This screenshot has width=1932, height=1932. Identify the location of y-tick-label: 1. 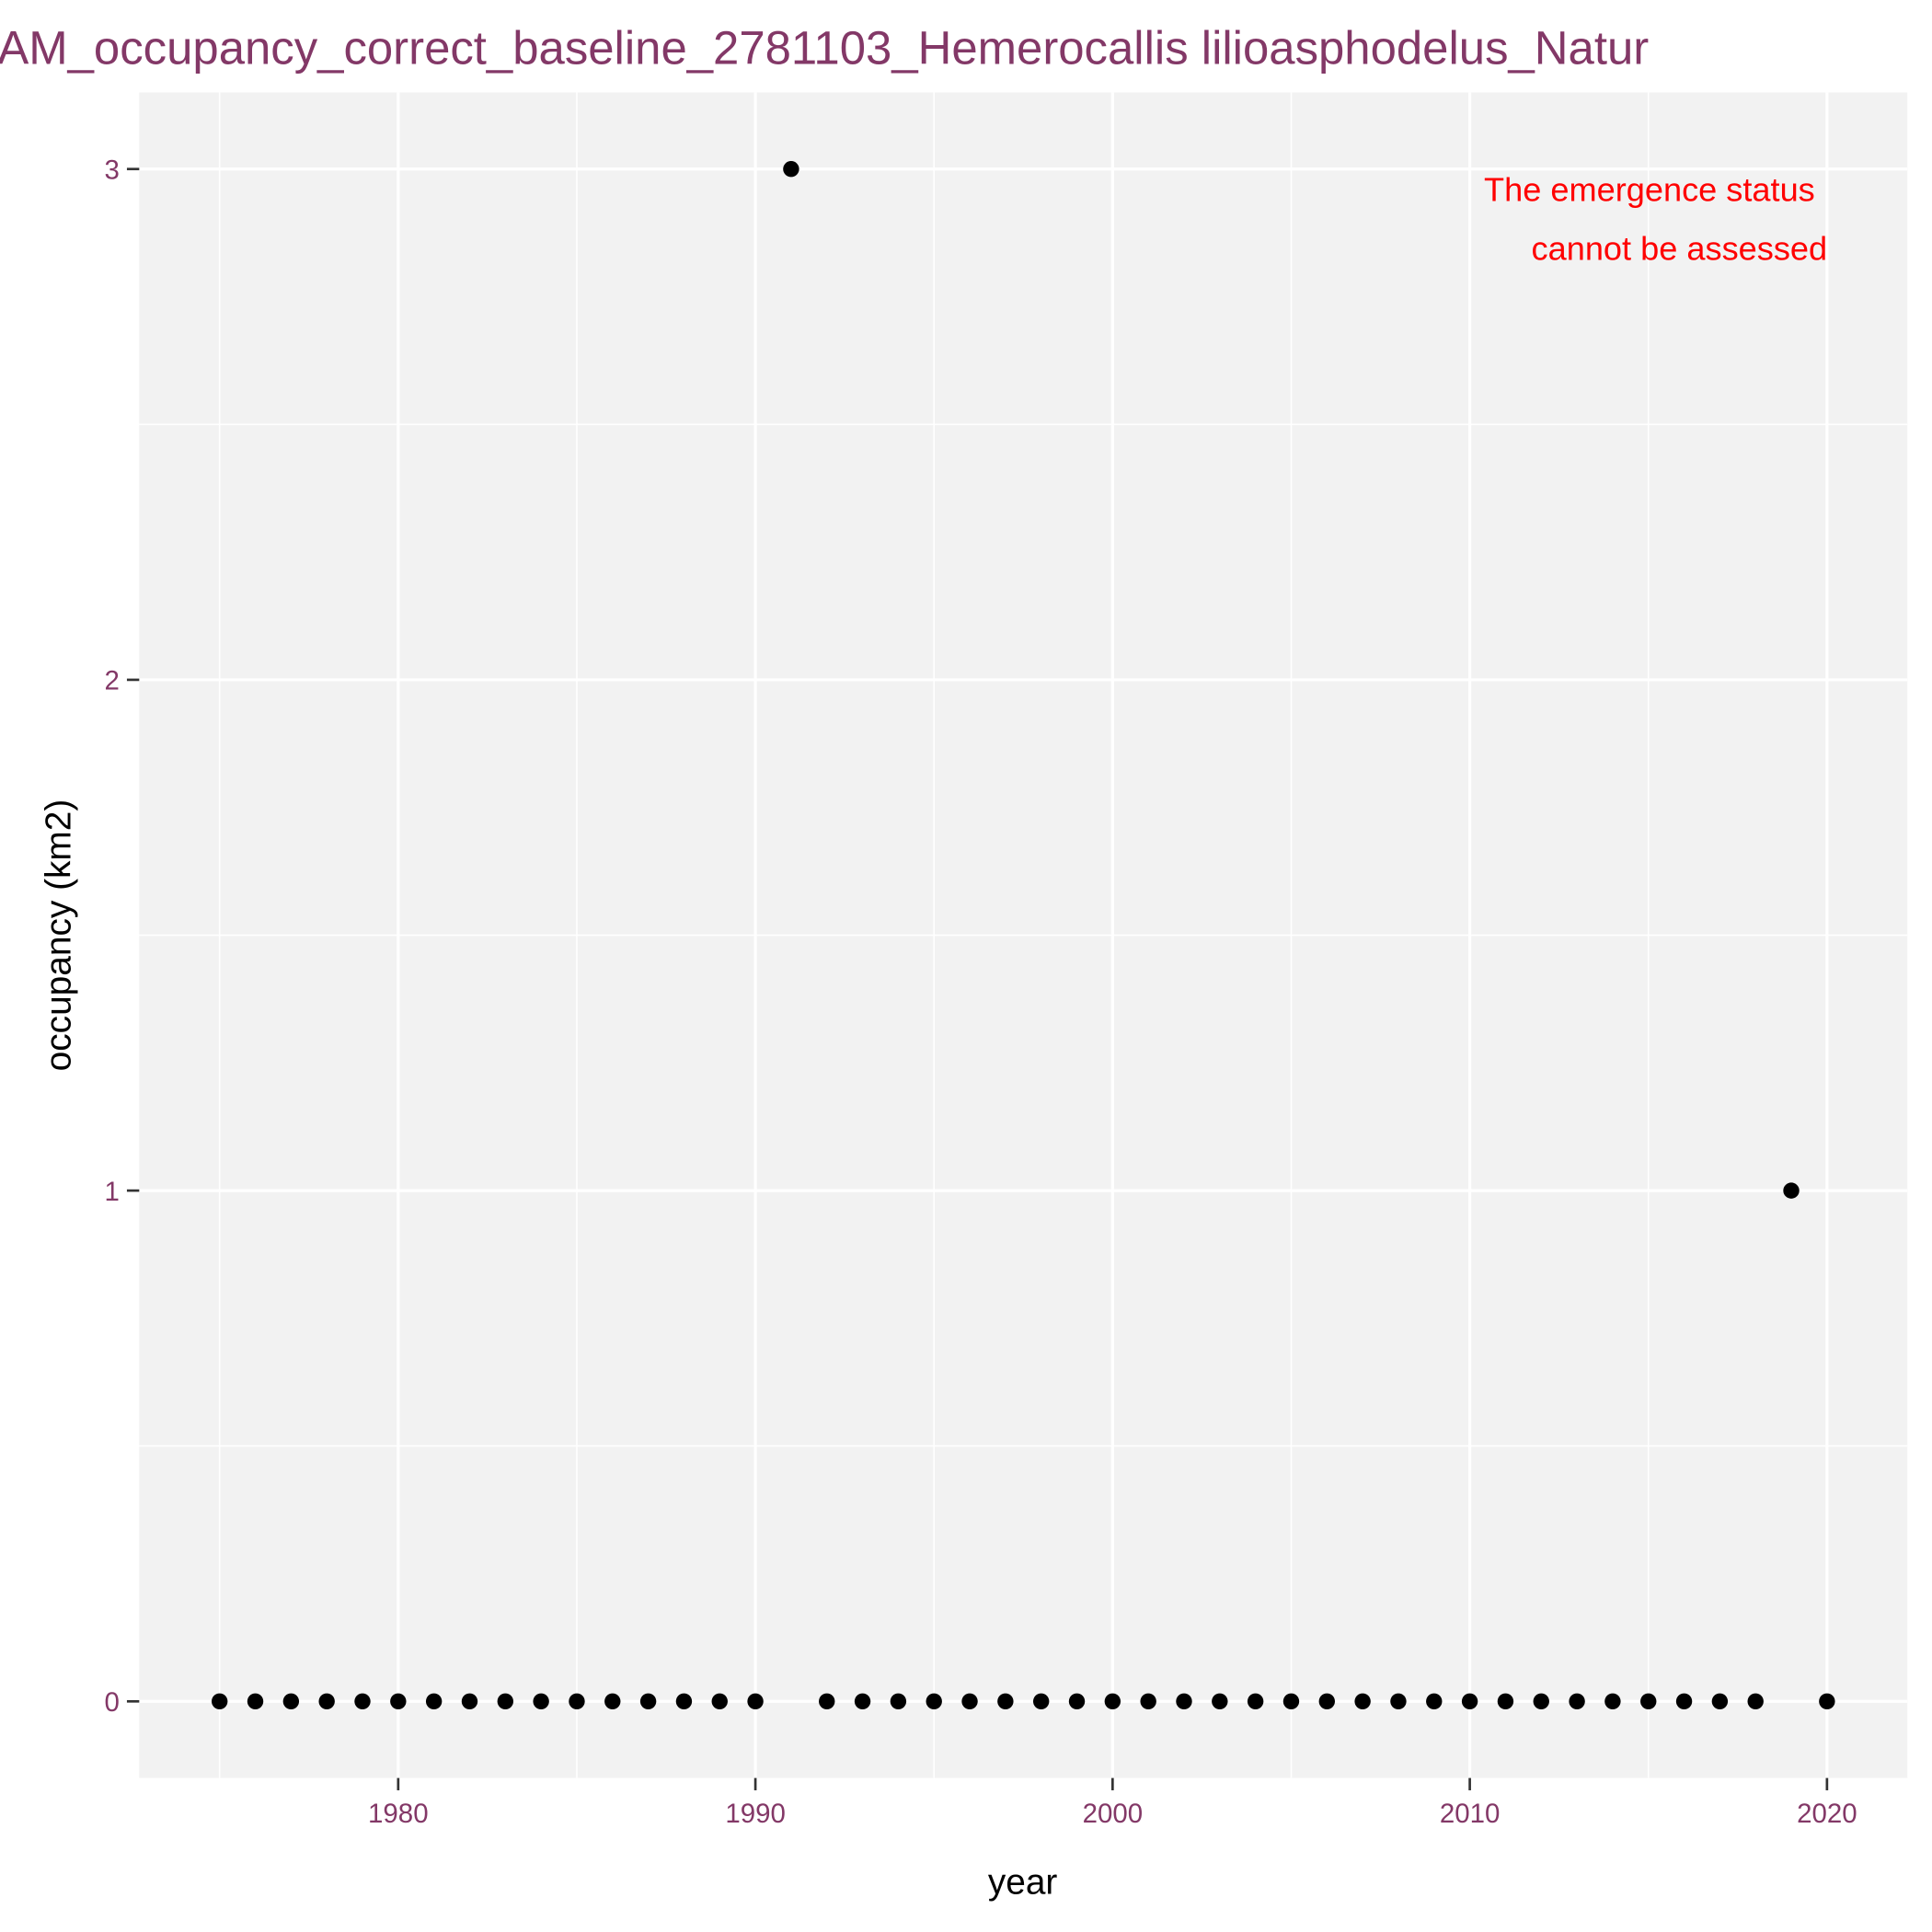
(112, 1192).